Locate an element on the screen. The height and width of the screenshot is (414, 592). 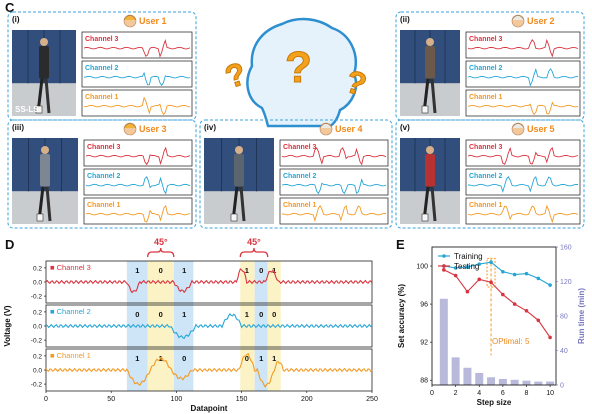
user-panel: (iv) User 4 Channel 3 Channel 2 Channel 1 is located at coordinates (296, 174).